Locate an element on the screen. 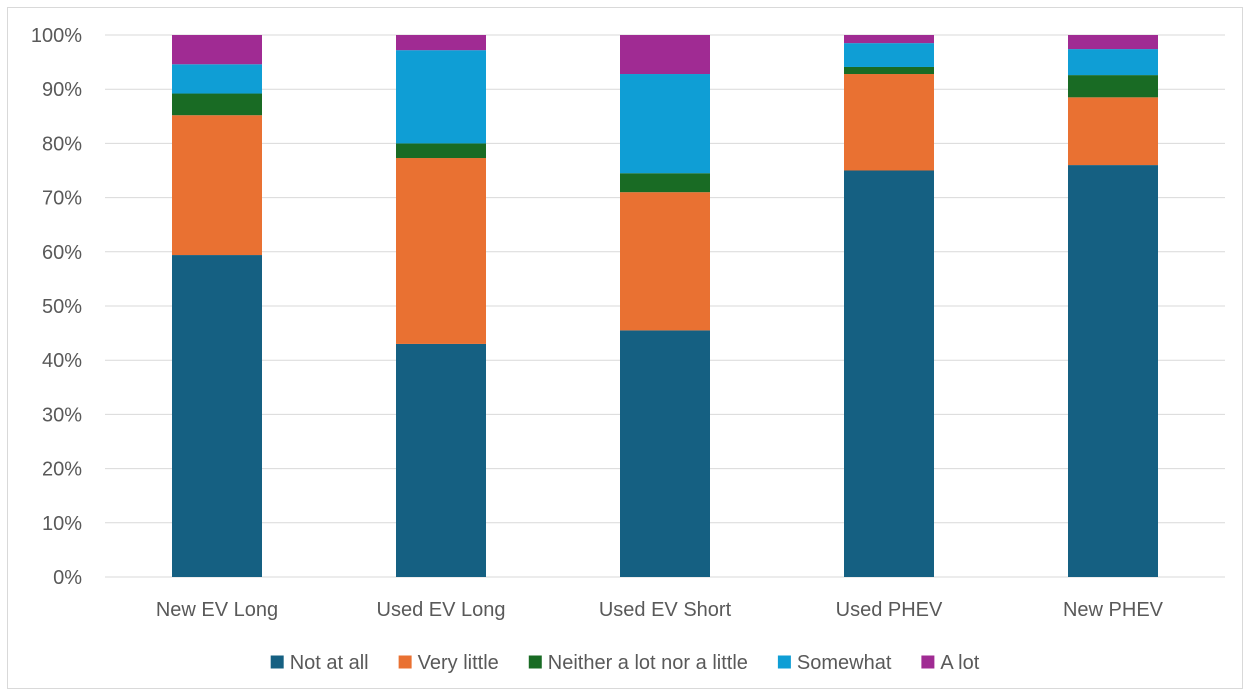  legend-item-very-little: Very little is located at coordinates (448, 663).